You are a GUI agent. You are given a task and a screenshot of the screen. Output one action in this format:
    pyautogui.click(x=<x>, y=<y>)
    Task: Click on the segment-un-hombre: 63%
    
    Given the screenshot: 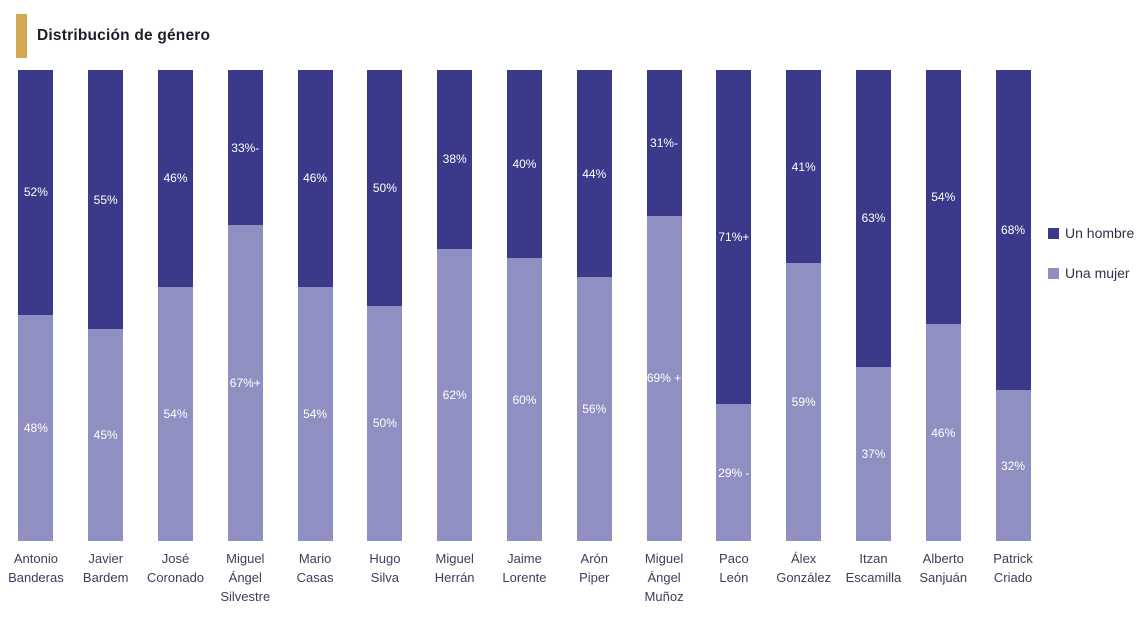 What is the action you would take?
    pyautogui.click(x=873, y=218)
    